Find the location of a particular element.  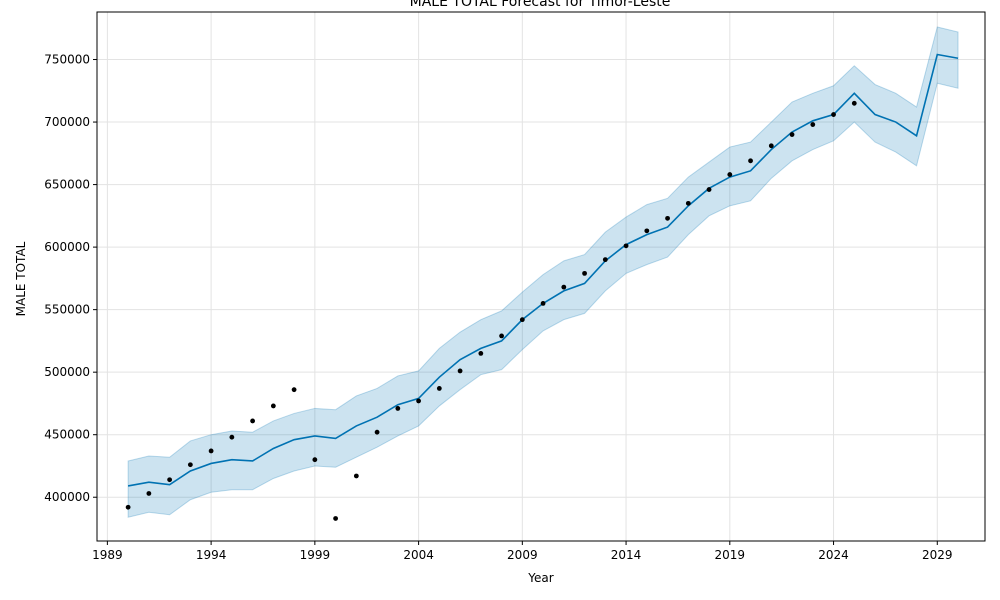

observed-point-1990 is located at coordinates (128, 507).